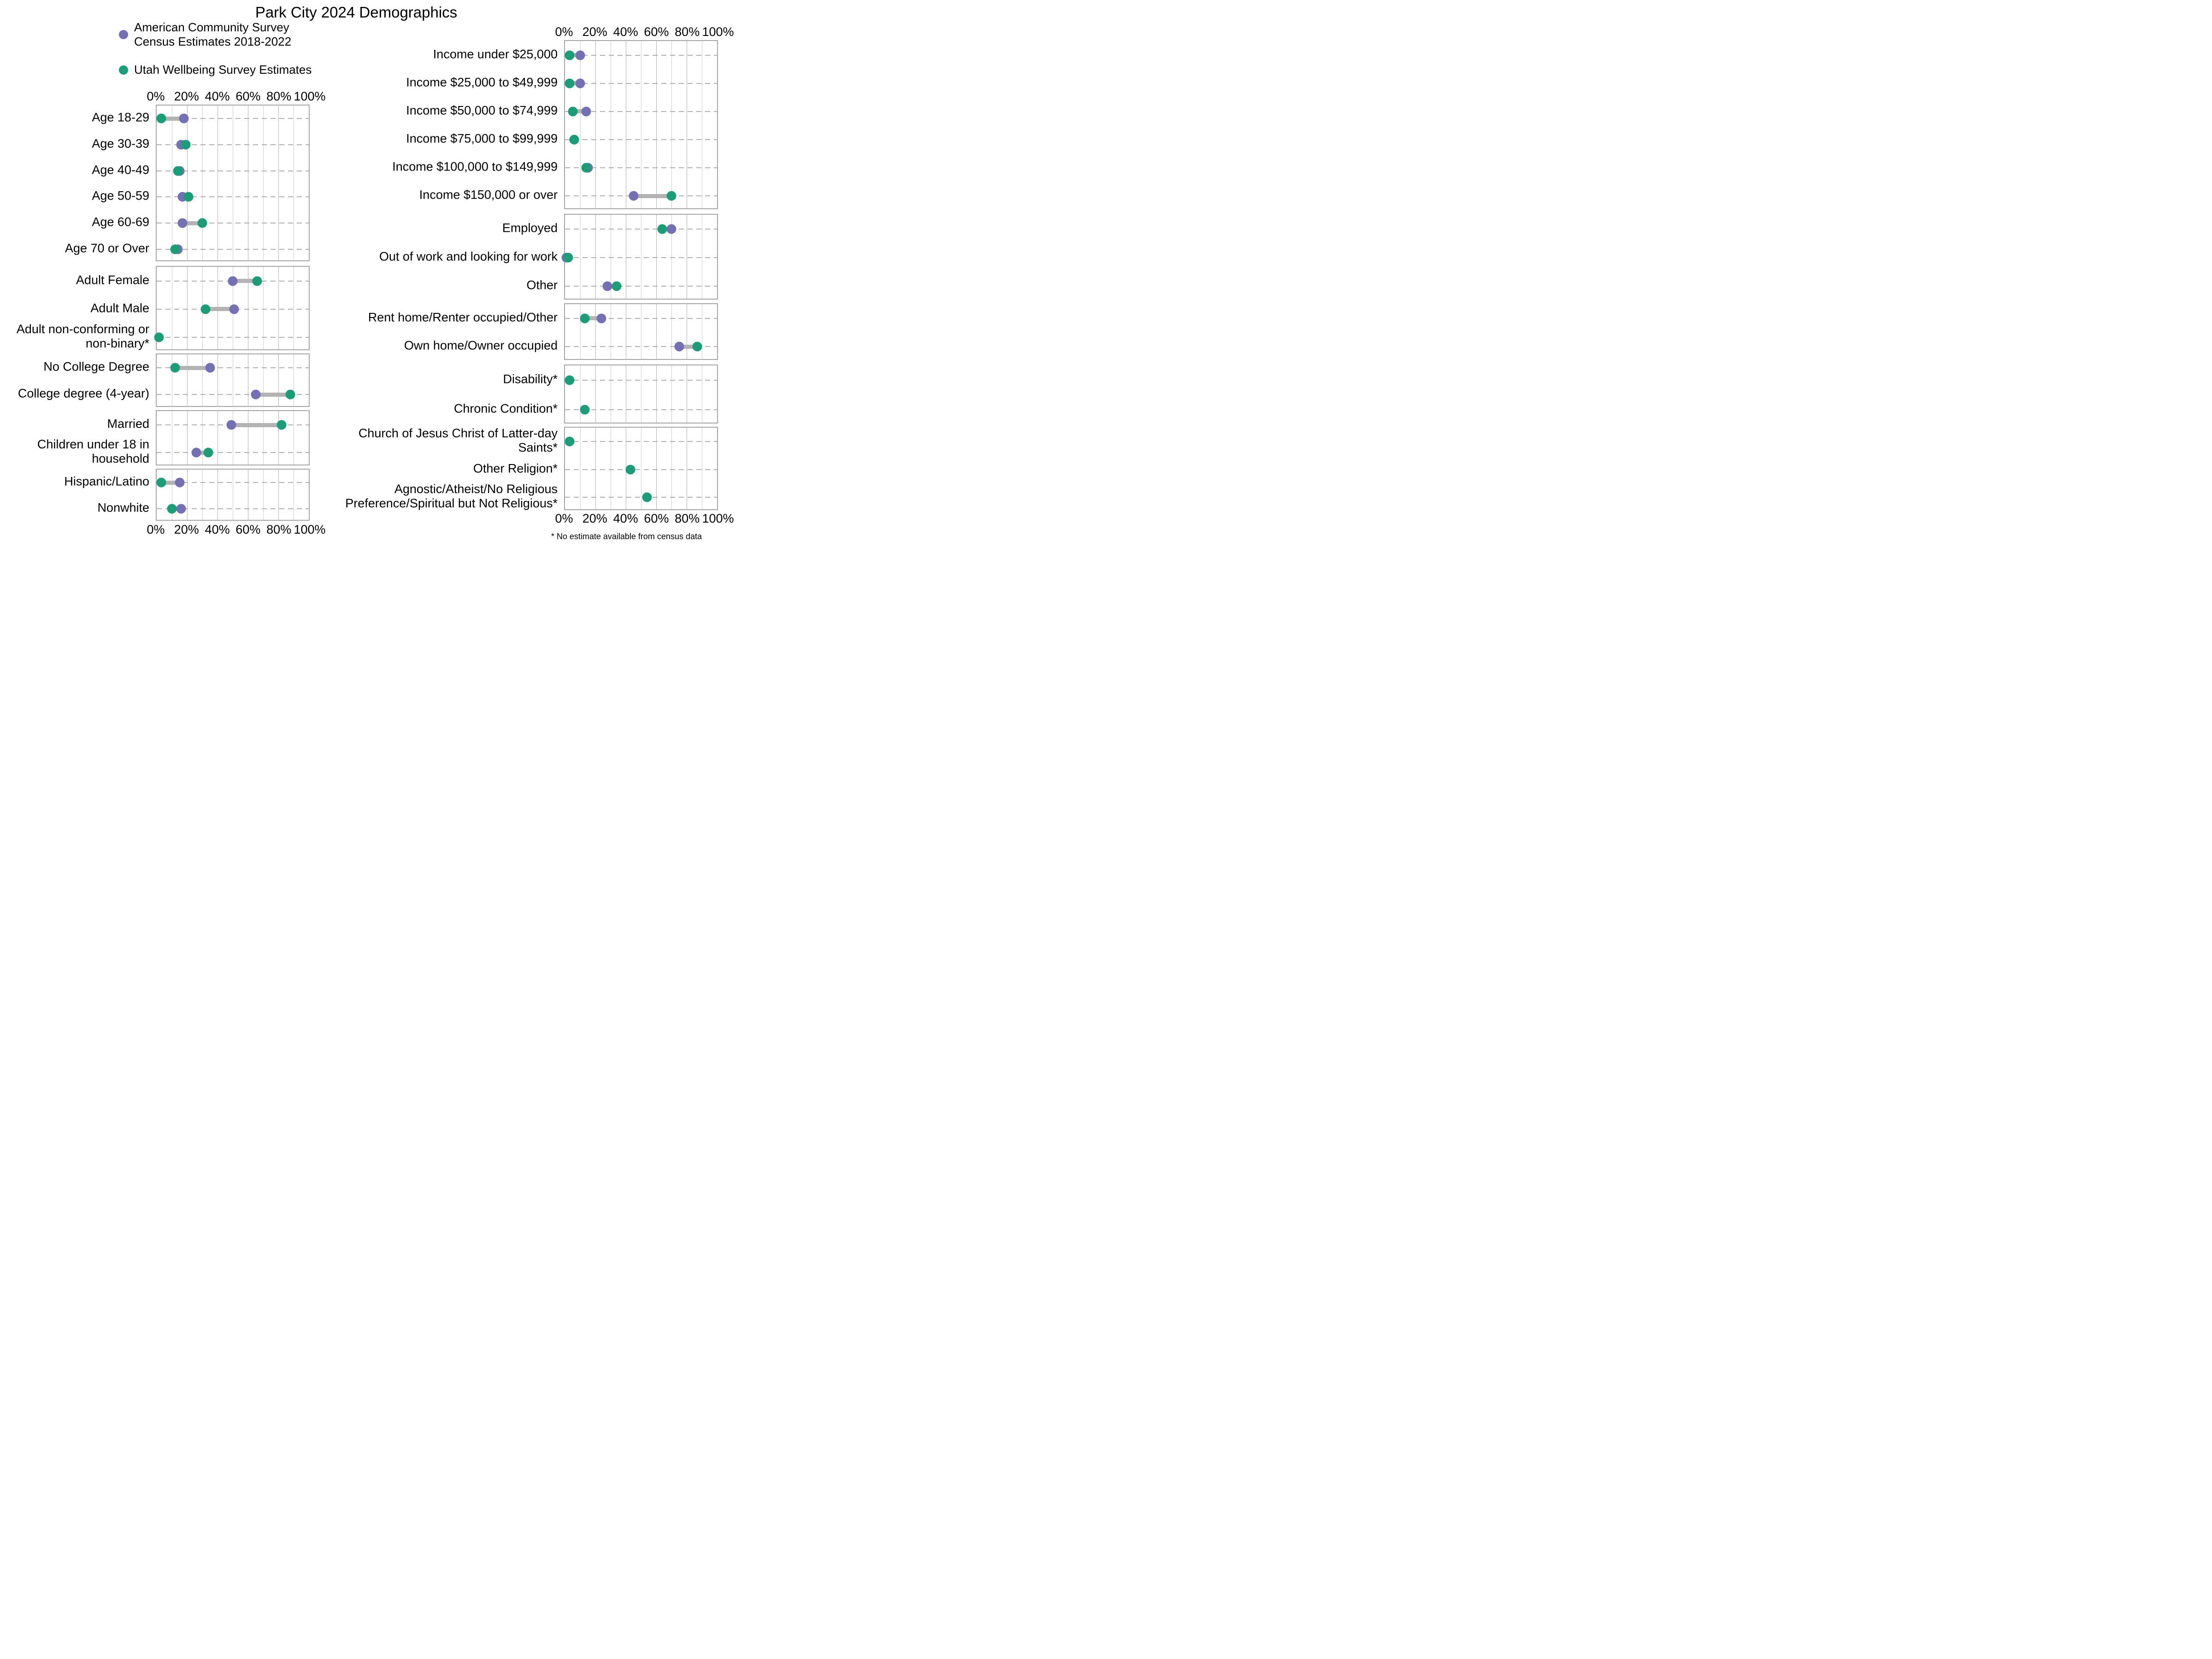 This screenshot has width=2212, height=1659. Describe the element at coordinates (482, 138) in the screenshot. I see `row-label: Income $75,000 to $99,999` at that location.